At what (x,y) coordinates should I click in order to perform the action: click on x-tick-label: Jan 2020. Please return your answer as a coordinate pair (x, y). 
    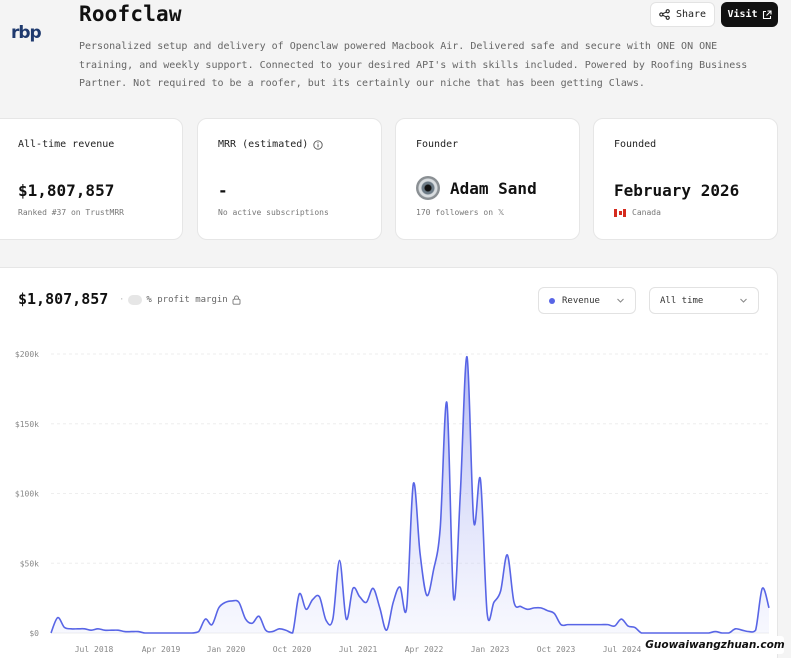
    Looking at the image, I should click on (226, 649).